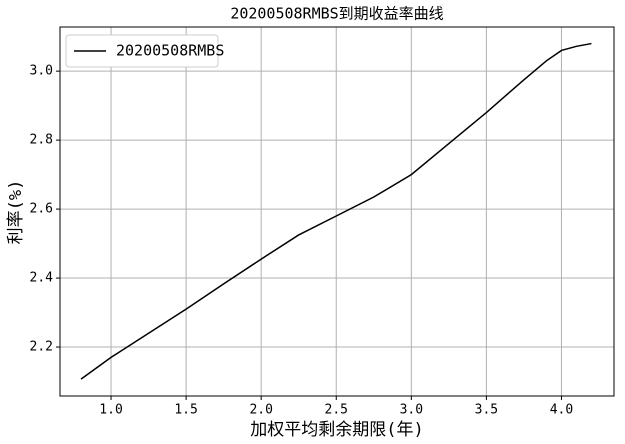 The height and width of the screenshot is (444, 625). I want to click on x-tick-label: 3.0, so click(411, 410).